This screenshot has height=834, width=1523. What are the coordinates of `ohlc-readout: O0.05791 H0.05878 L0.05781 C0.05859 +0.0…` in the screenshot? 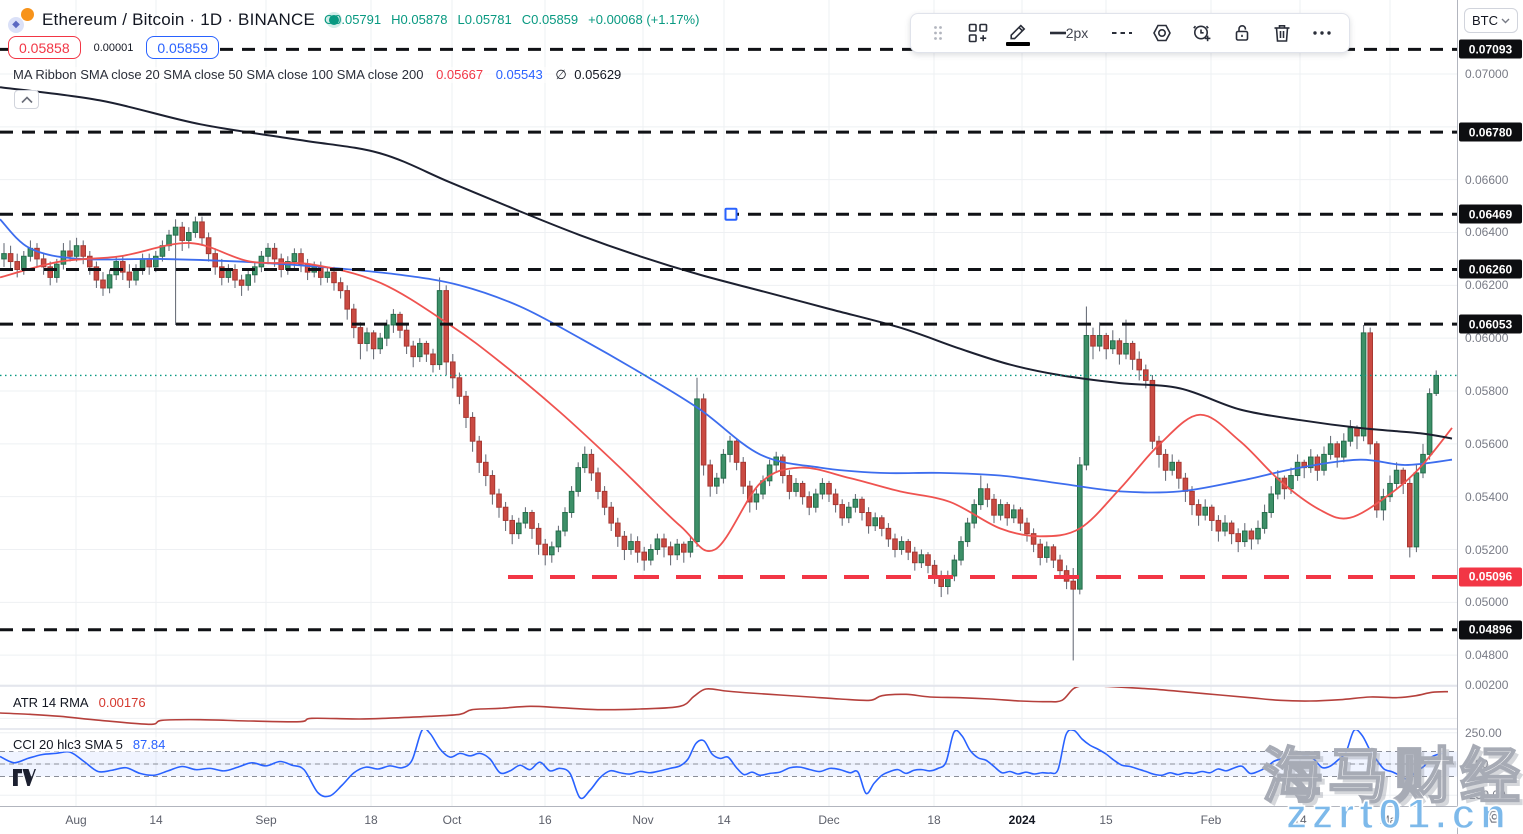 It's located at (512, 19).